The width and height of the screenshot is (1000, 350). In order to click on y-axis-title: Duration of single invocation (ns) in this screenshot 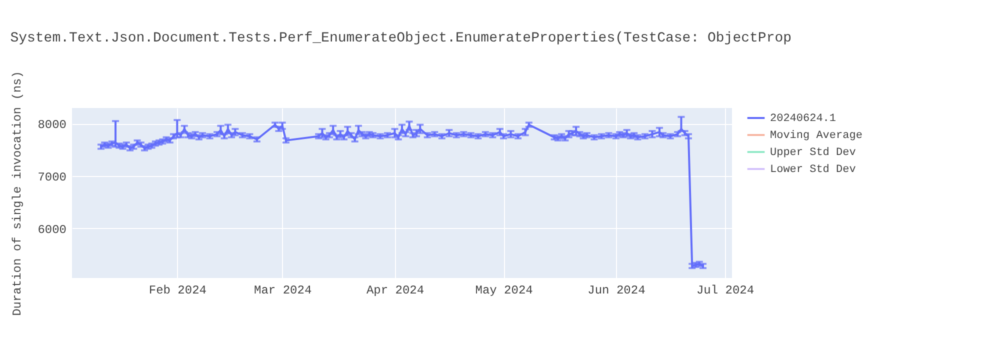, I will do `click(17, 193)`.